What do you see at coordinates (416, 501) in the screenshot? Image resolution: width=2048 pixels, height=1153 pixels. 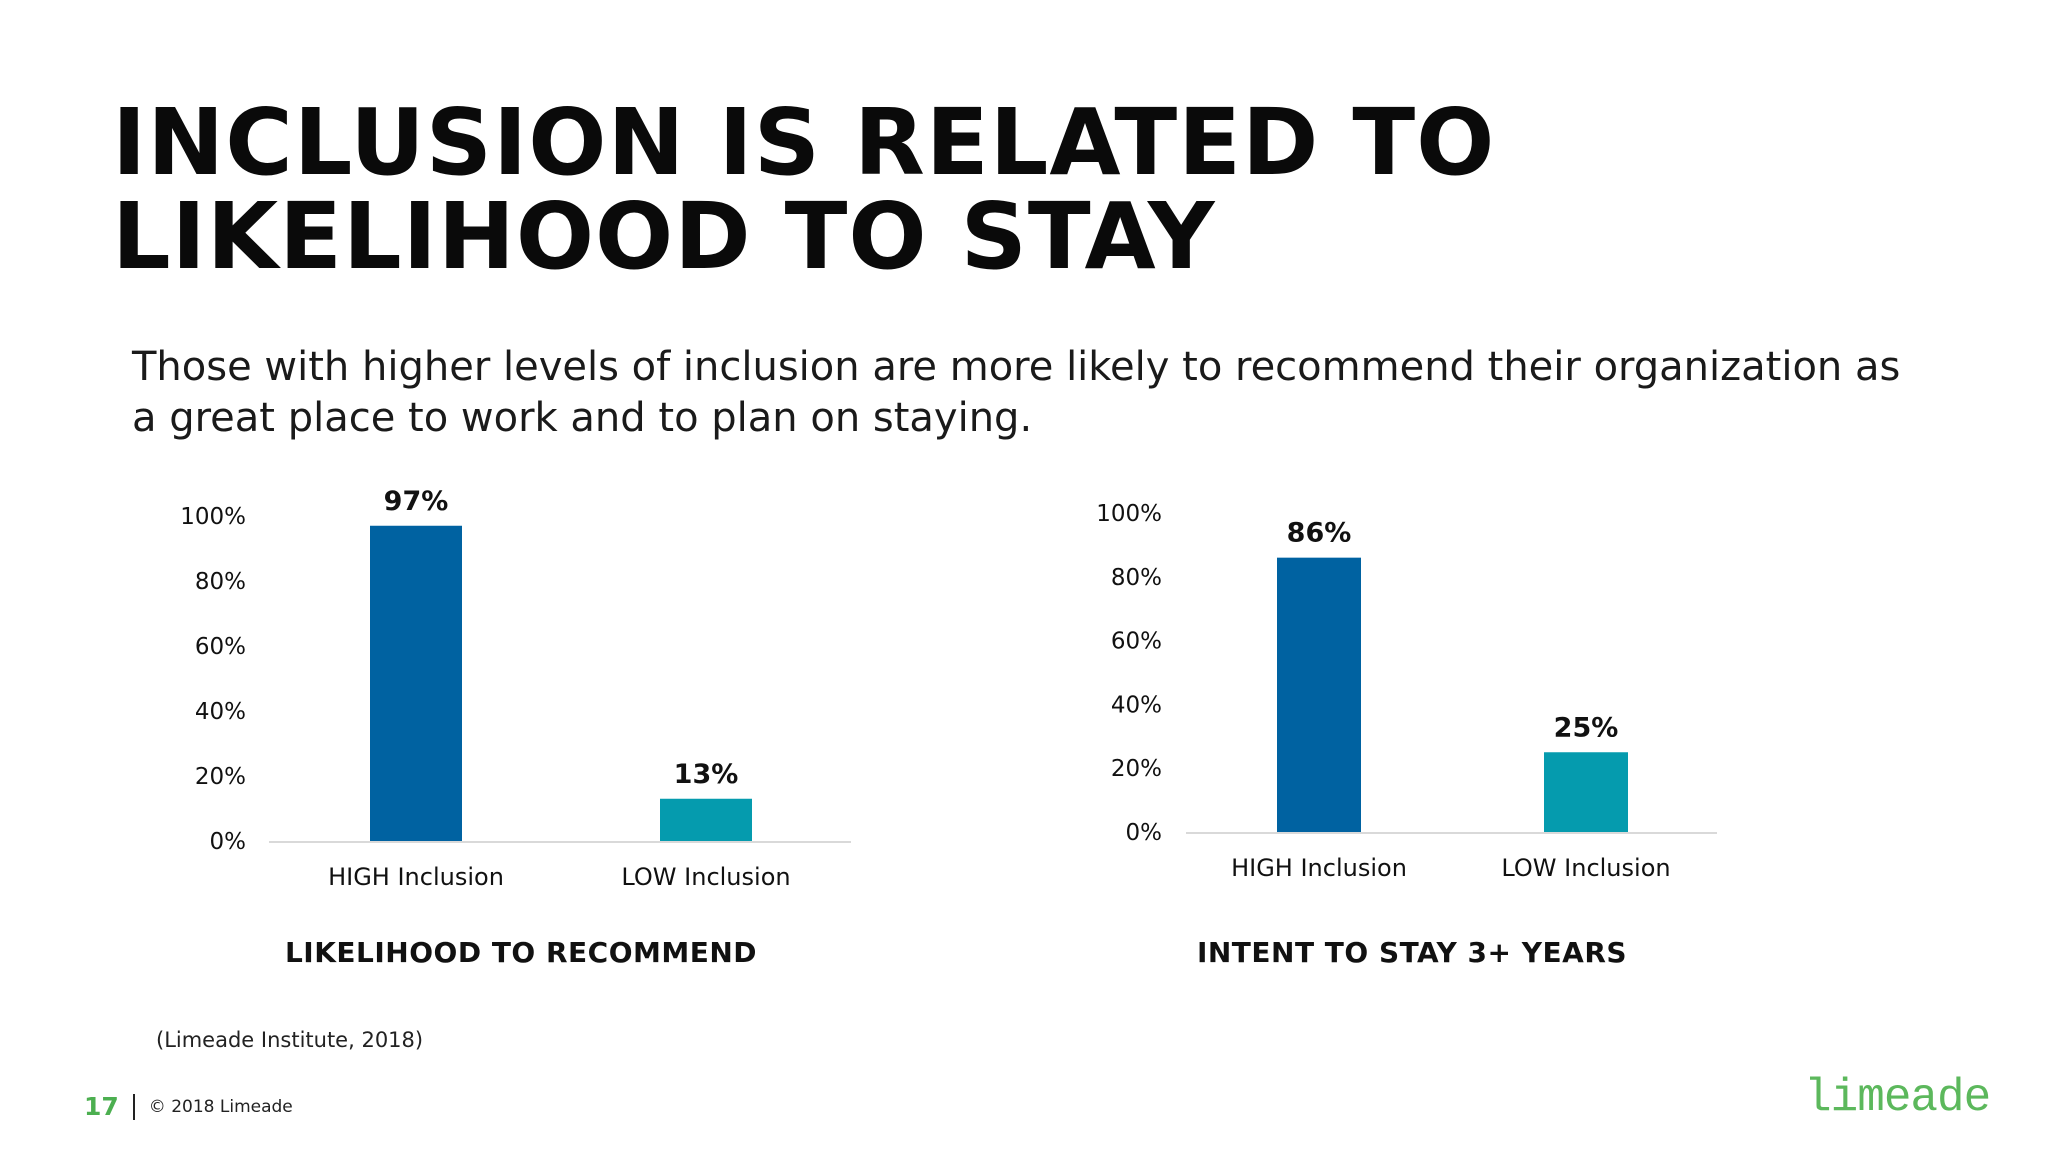 I see `data-label: 97%` at bounding box center [416, 501].